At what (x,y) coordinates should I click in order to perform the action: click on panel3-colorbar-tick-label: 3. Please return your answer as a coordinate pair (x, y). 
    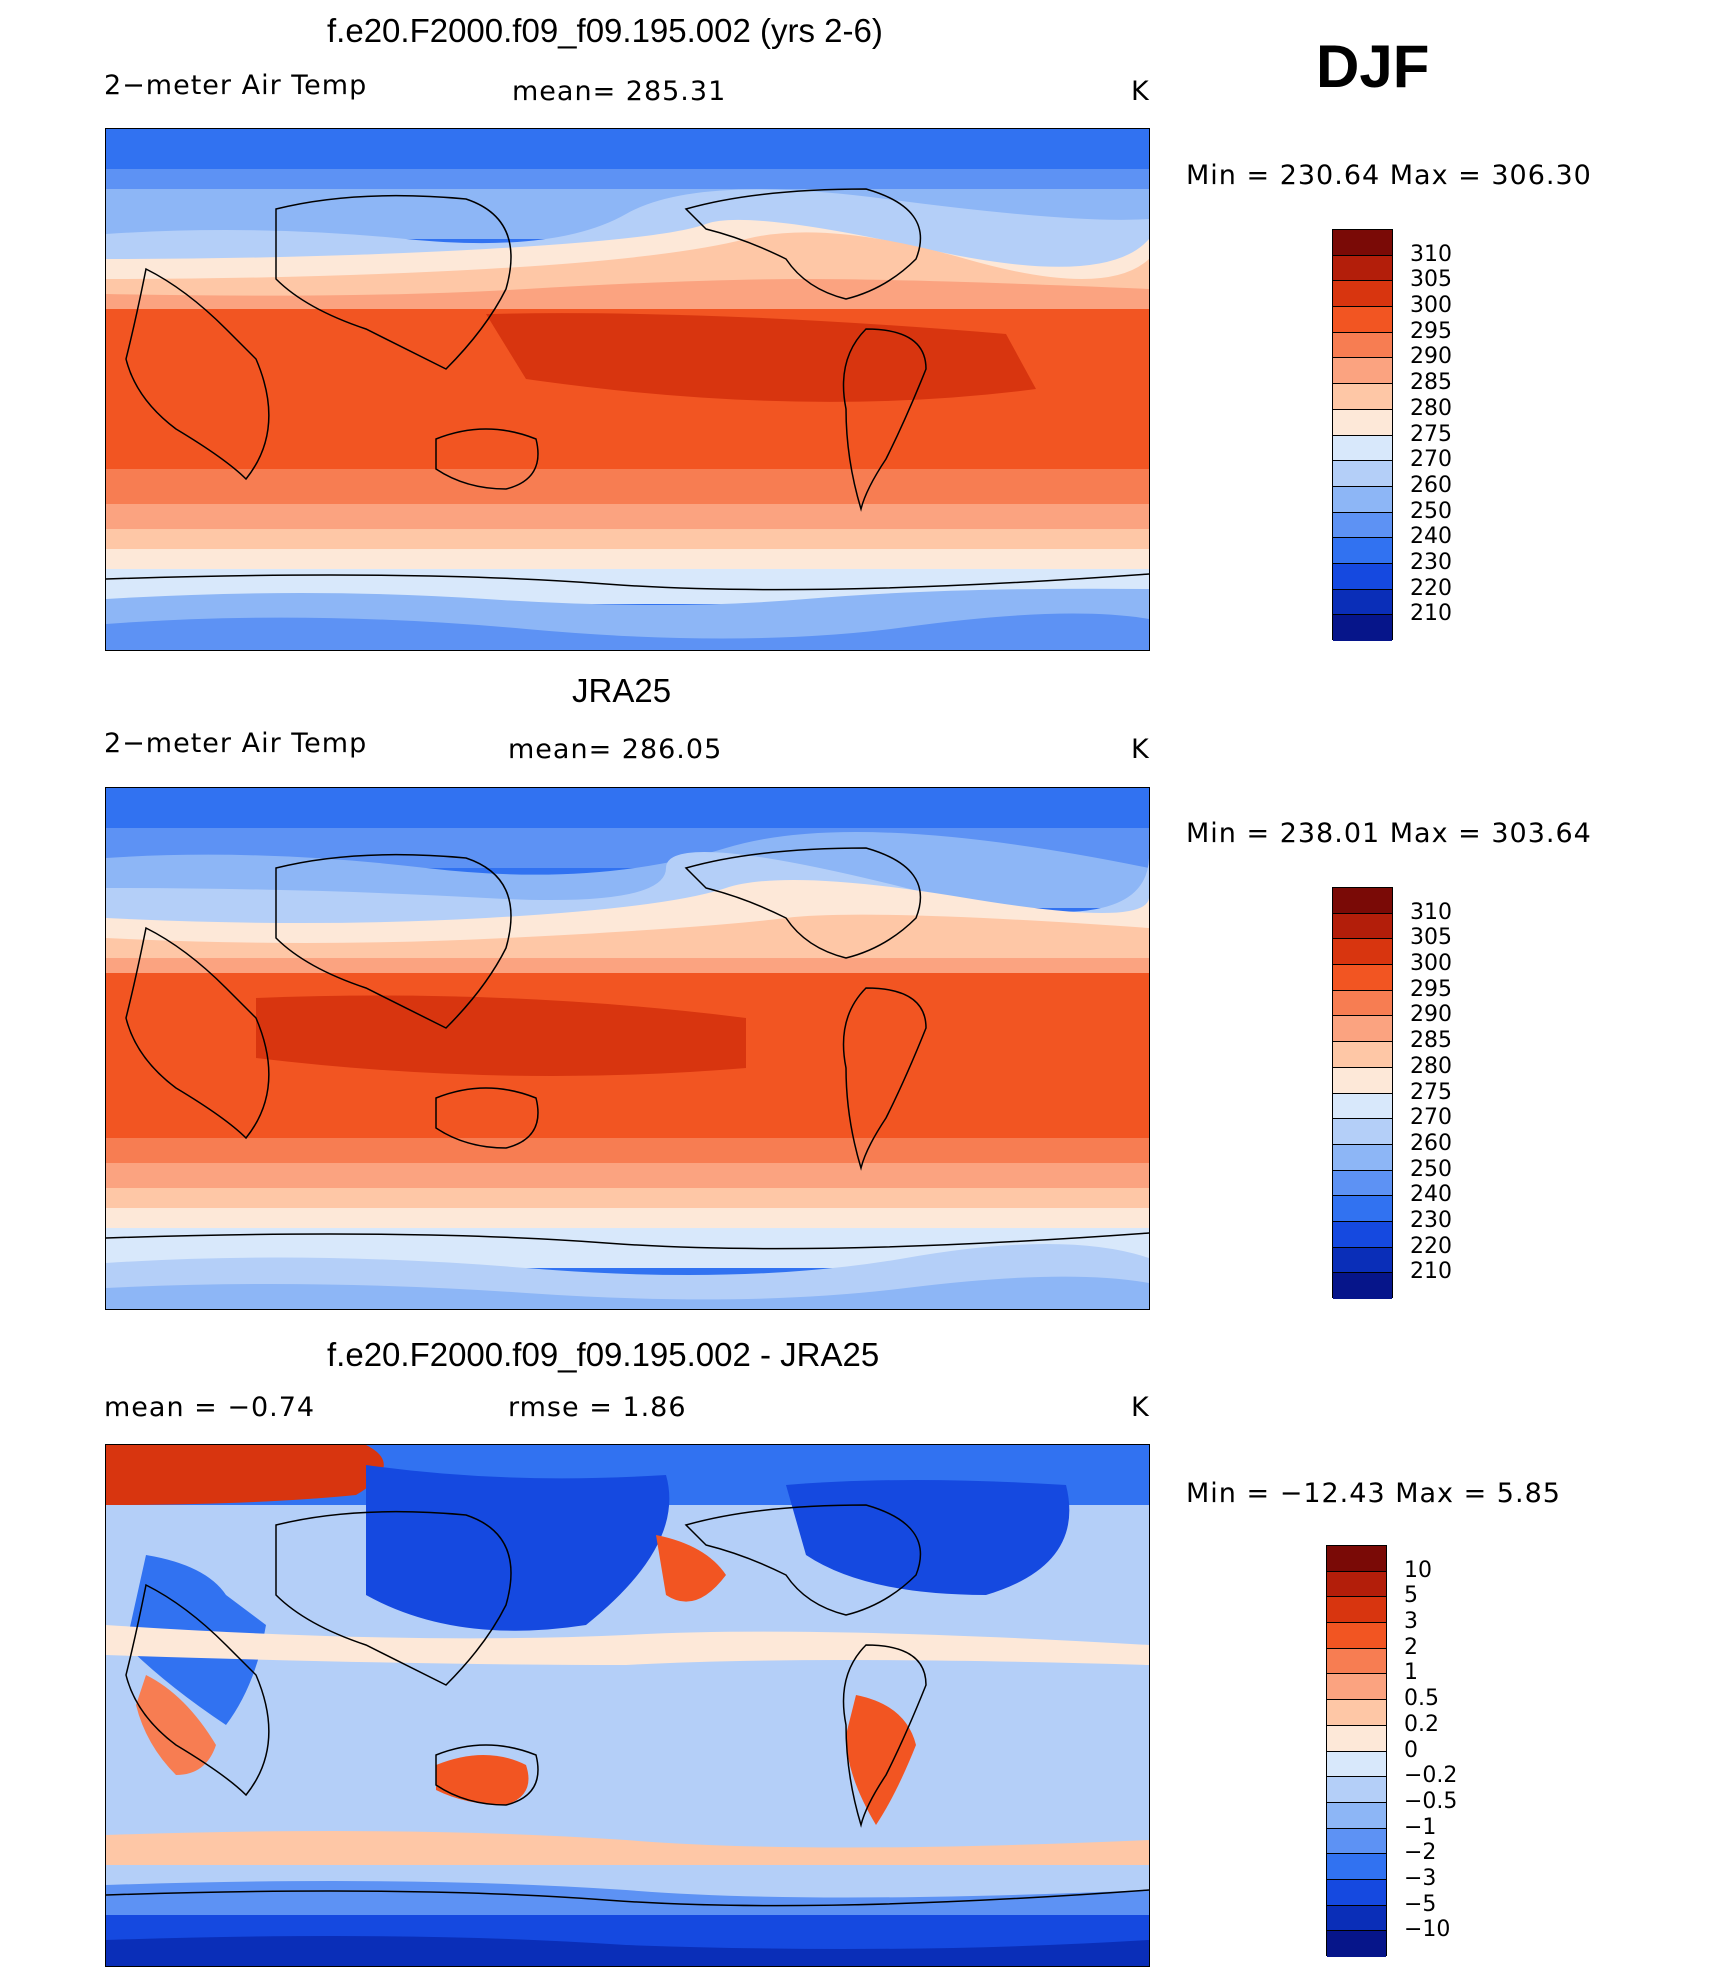
    Looking at the image, I should click on (1411, 1622).